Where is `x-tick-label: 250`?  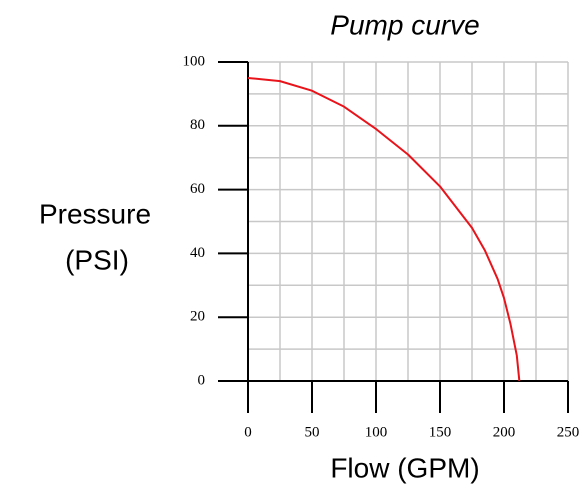
x-tick-label: 250 is located at coordinates (568, 432).